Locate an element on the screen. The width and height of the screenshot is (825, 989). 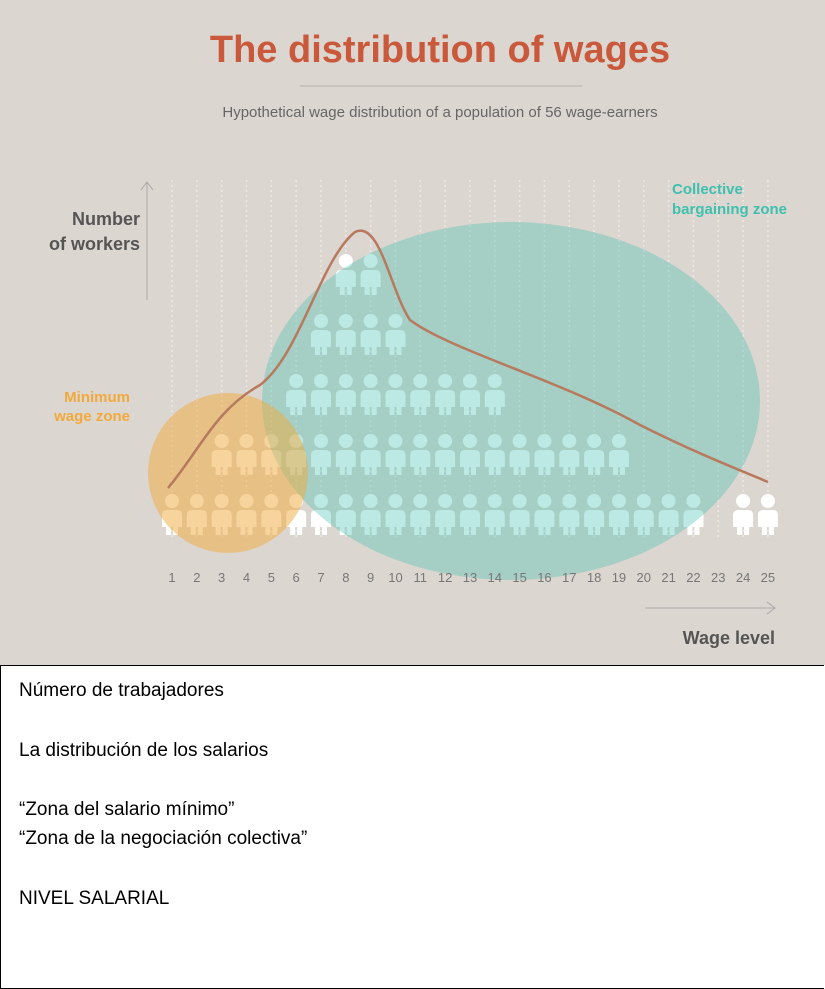
zone-label: Minimum is located at coordinates (97, 397).